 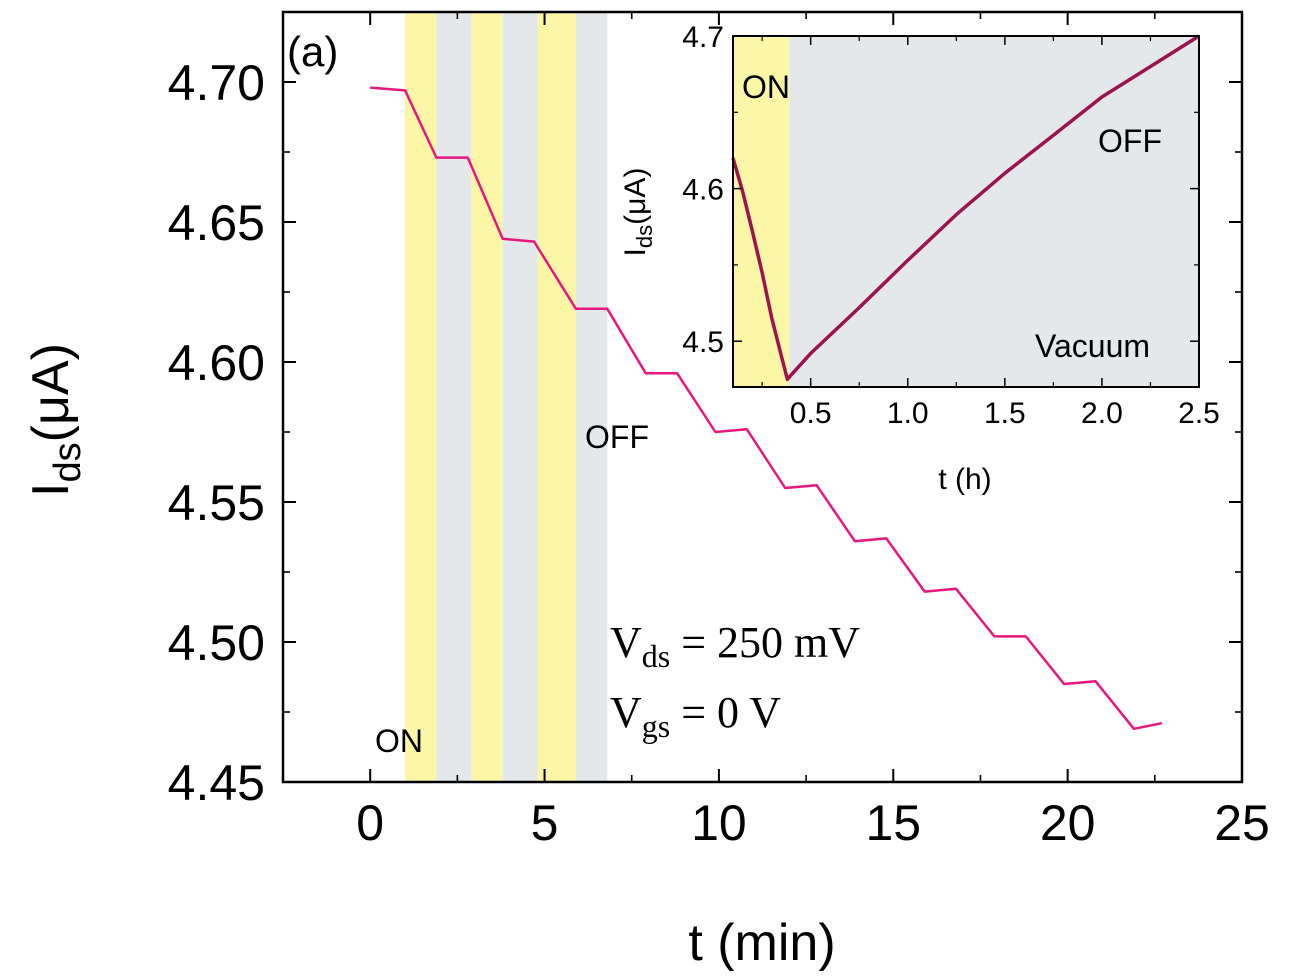 What do you see at coordinates (893, 823) in the screenshot?
I see `main-x-tick-label: 15` at bounding box center [893, 823].